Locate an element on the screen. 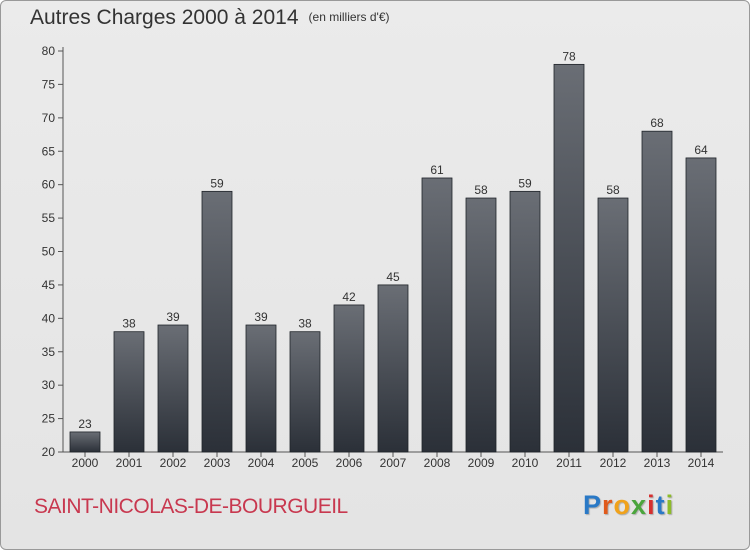  y-tick-label: 60 is located at coordinates (49, 185).